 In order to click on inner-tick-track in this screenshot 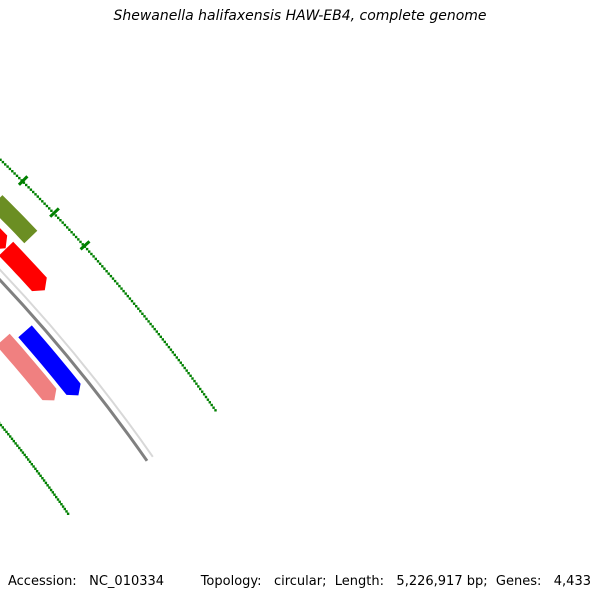, I will do `click(35, 468)`.